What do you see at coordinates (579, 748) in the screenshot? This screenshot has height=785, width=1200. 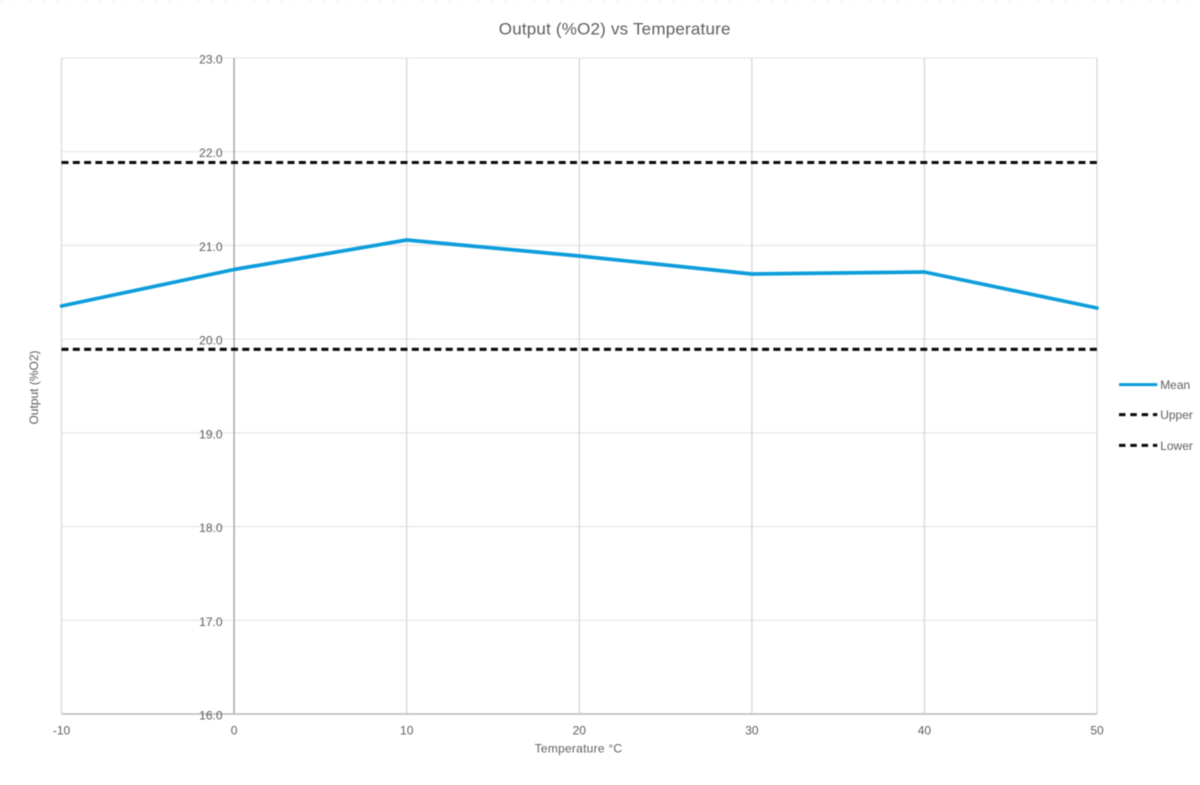 I see `svg-text: Temperature °C` at bounding box center [579, 748].